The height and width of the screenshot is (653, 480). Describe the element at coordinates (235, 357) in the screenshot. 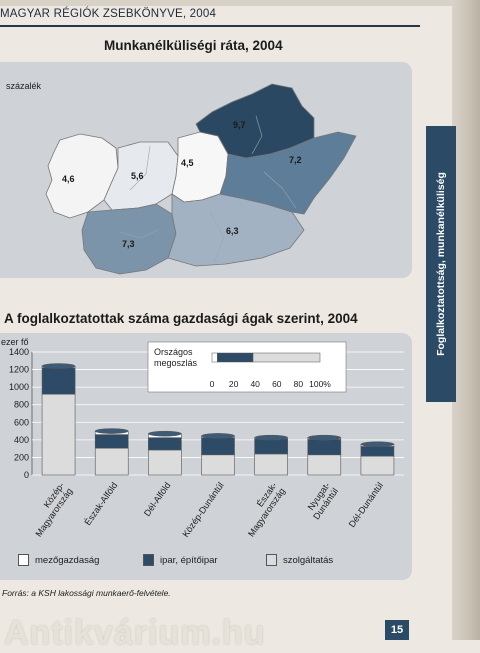

I see `inset-segment-industry` at that location.